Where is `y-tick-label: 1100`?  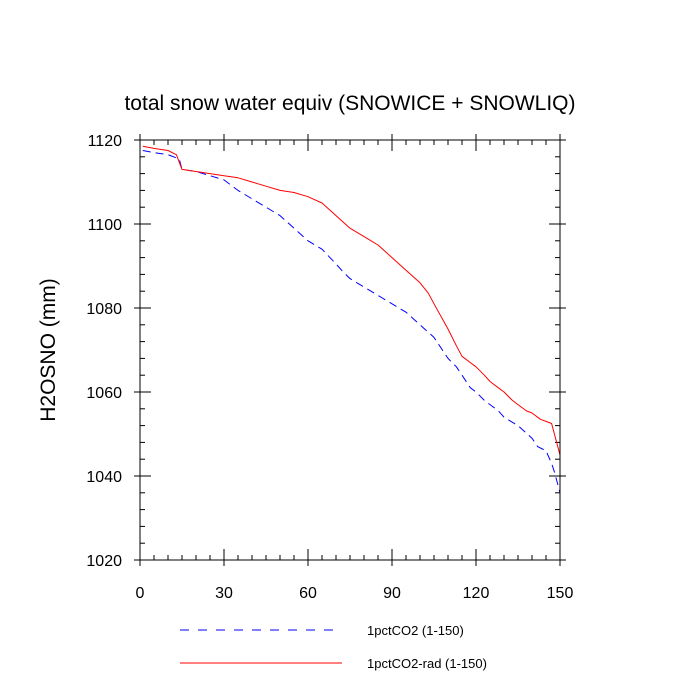 y-tick-label: 1100 is located at coordinates (105, 225).